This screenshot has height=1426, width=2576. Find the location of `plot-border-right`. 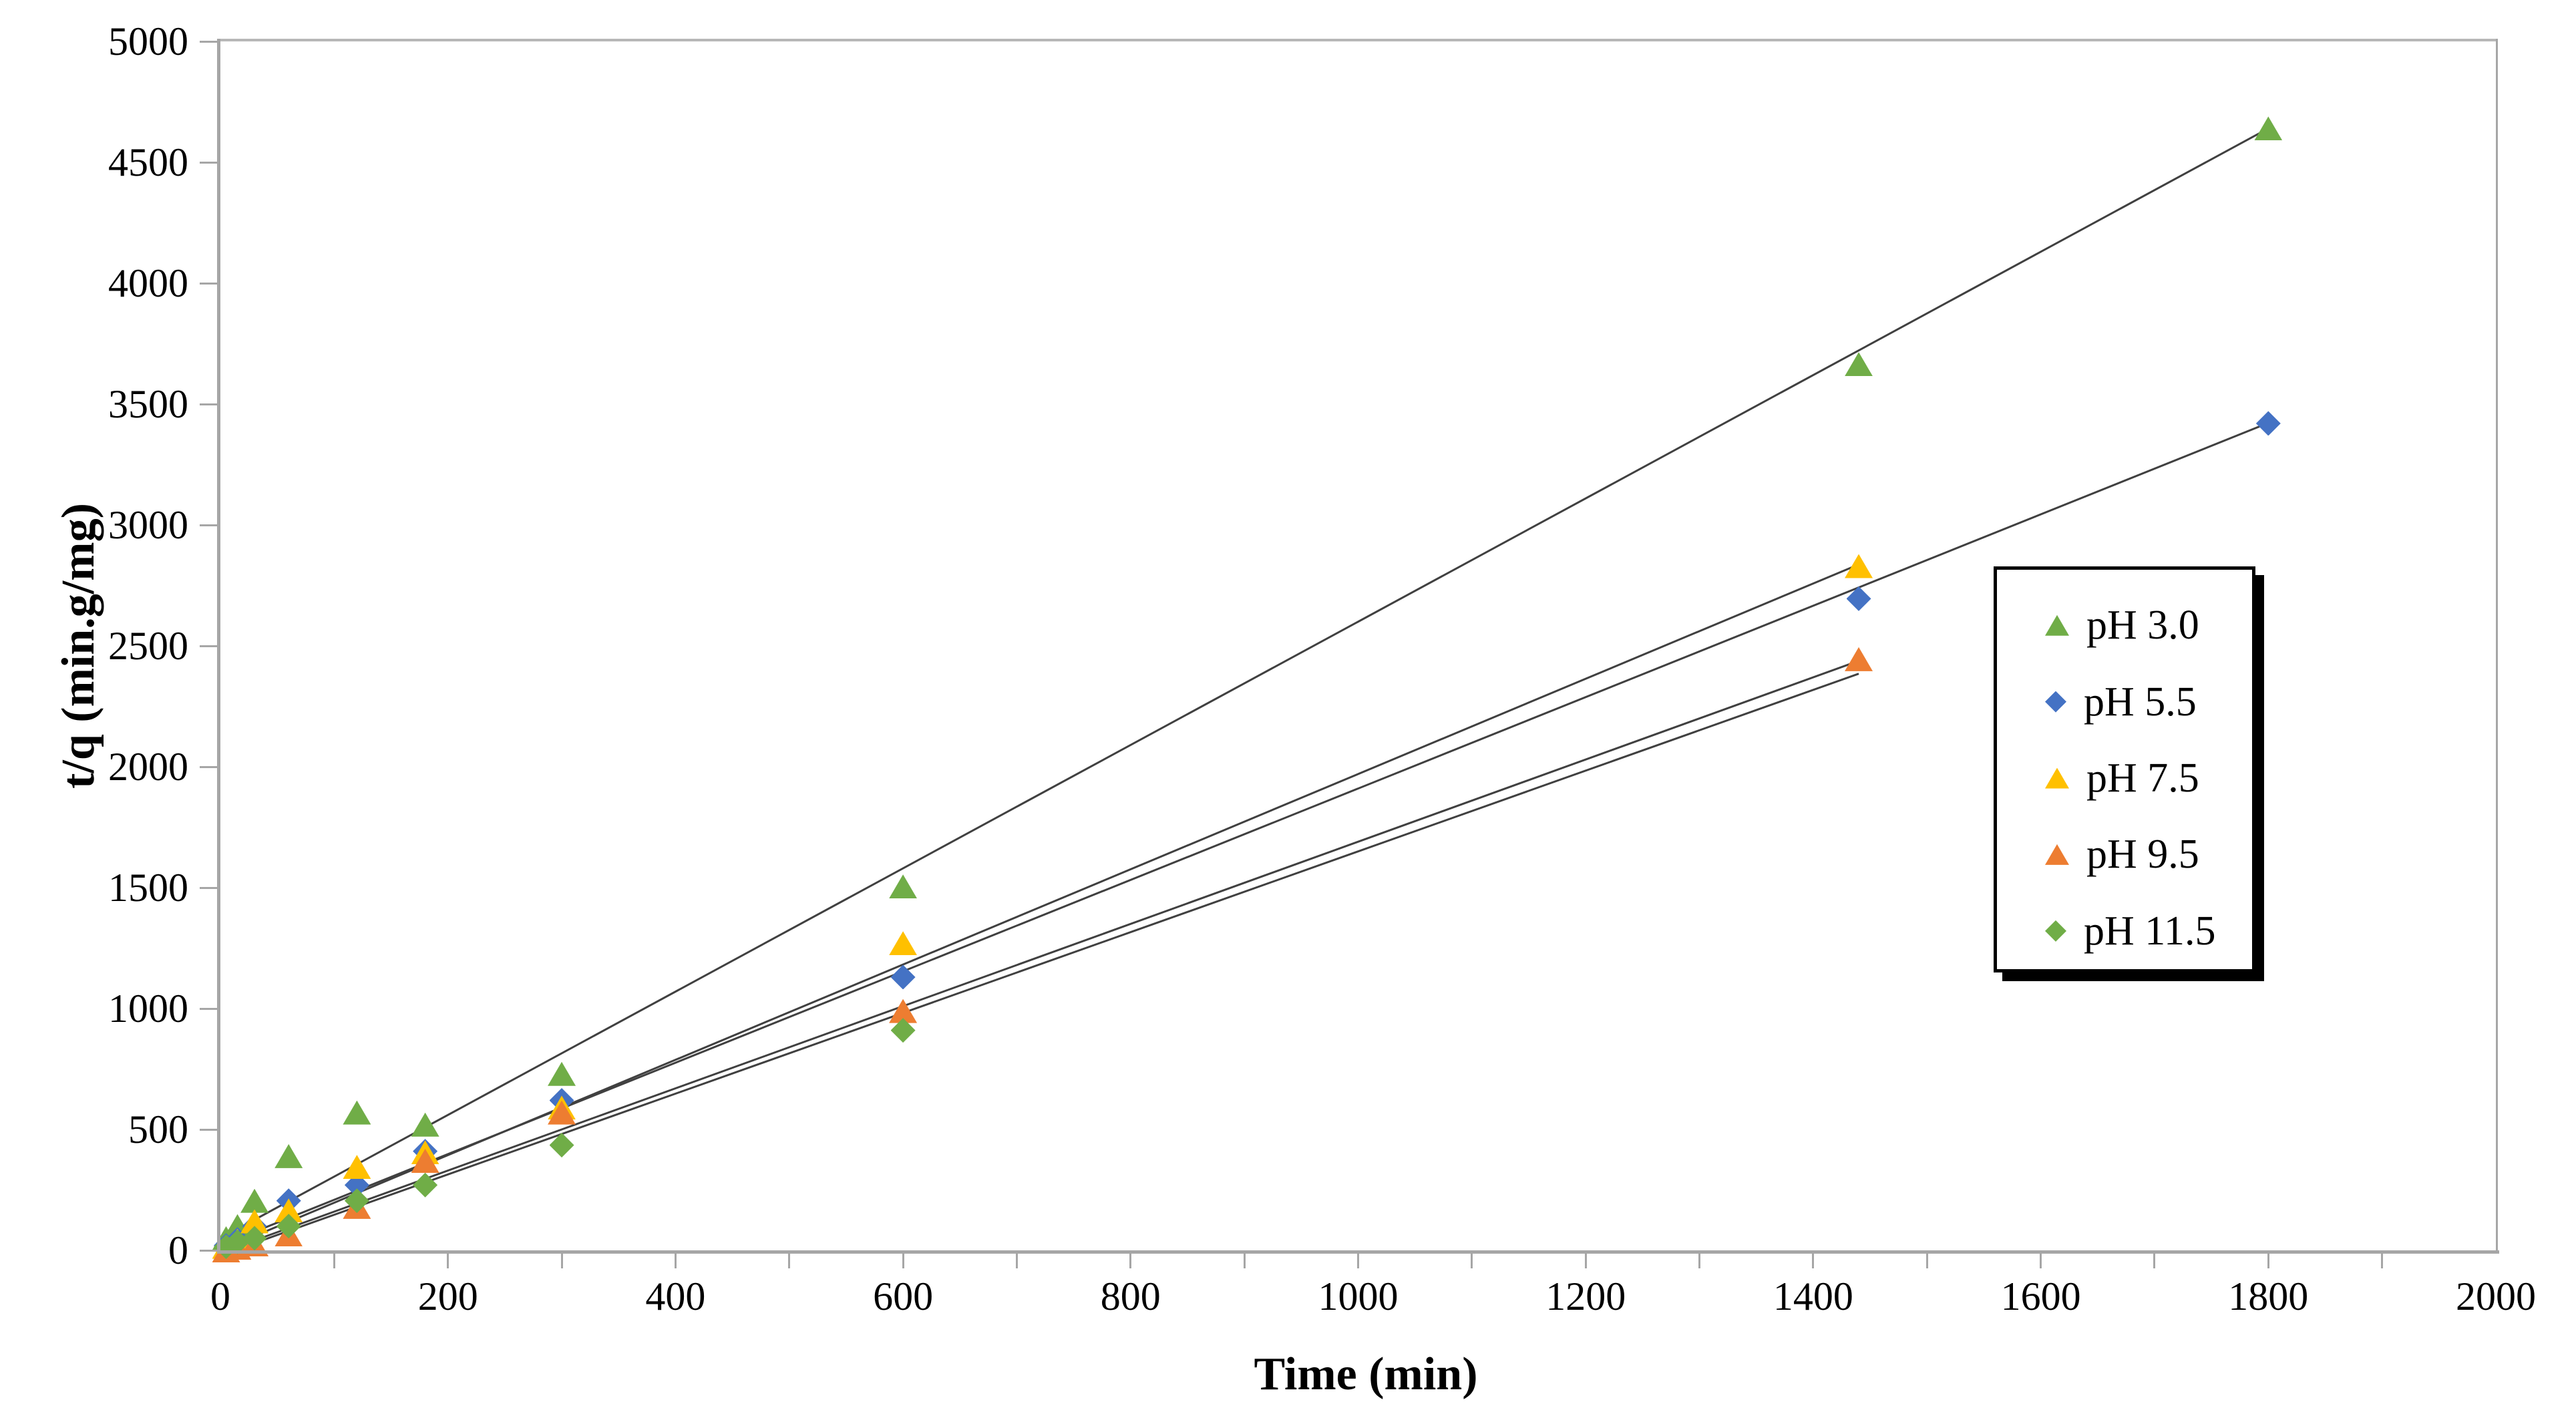

plot-border-right is located at coordinates (2497, 644).